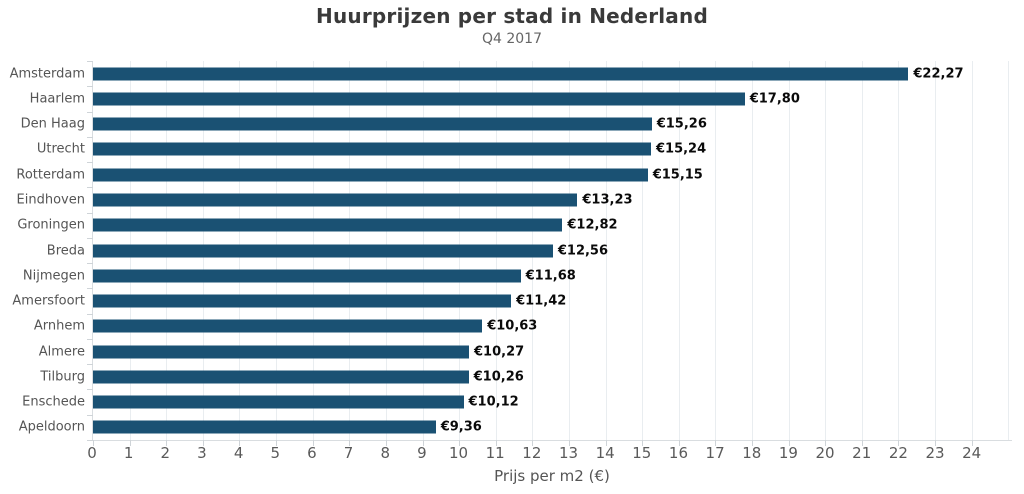 This screenshot has width=1024, height=494. What do you see at coordinates (752, 453) in the screenshot?
I see `x-axis-tick-label: 18` at bounding box center [752, 453].